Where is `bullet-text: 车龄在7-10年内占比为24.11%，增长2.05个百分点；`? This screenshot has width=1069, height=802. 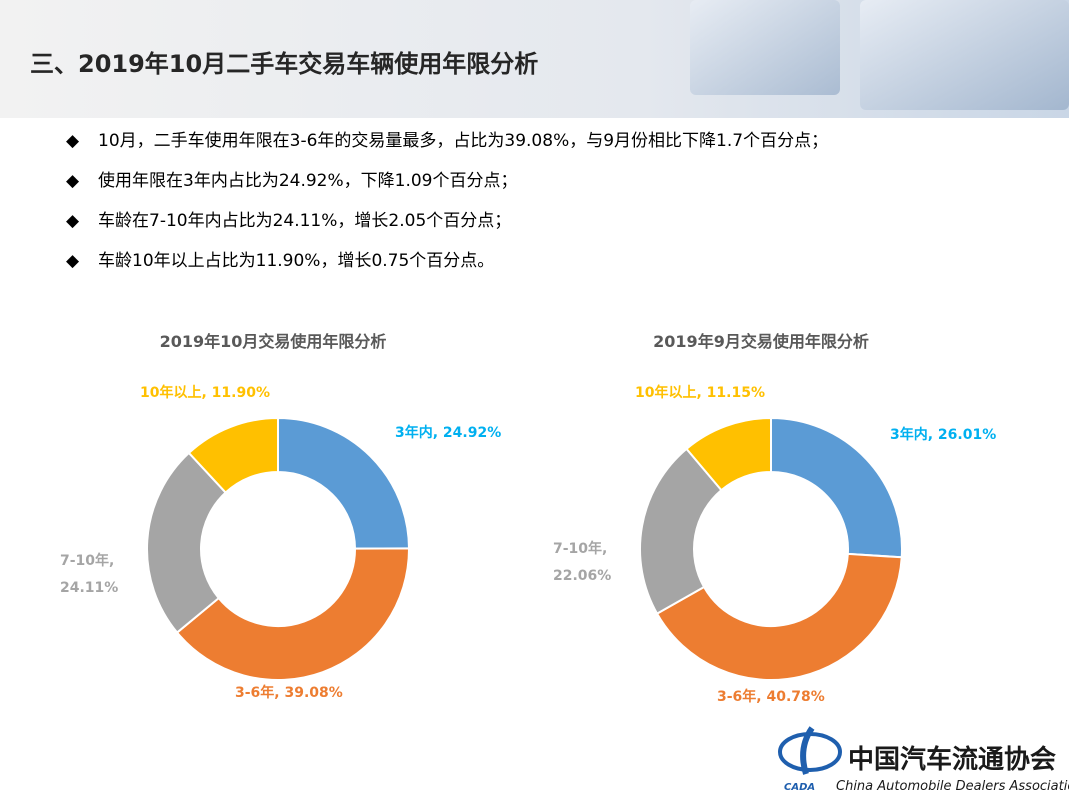 bullet-text: 车龄在7-10年内占比为24.11%，增长2.05个百分点； is located at coordinates (305, 221).